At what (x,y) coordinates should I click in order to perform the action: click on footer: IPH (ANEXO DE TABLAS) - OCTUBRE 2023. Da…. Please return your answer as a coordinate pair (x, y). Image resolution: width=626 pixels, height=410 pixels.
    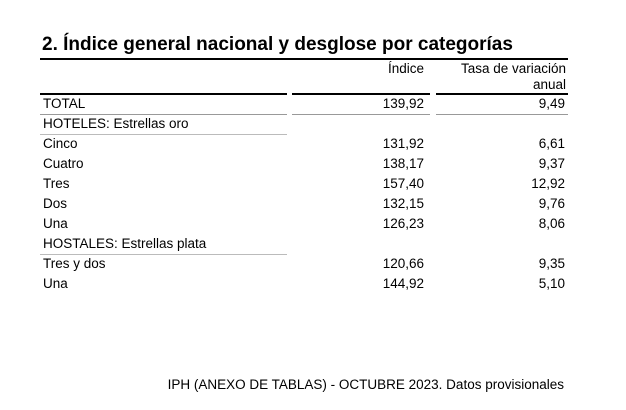
    Looking at the image, I should click on (365, 384).